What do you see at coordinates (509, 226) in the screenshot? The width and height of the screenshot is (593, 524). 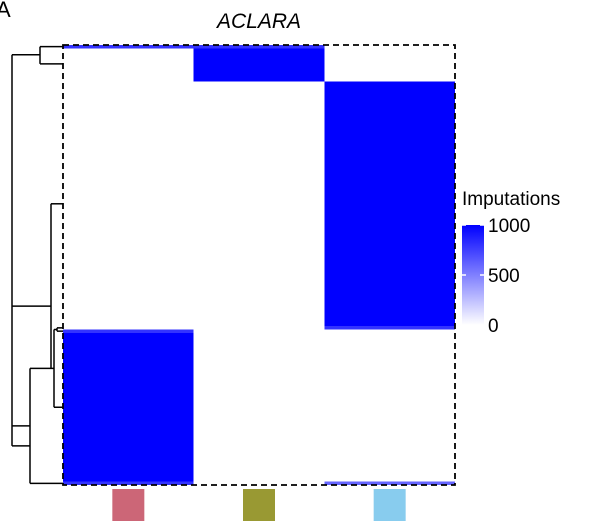 I see `legend-tick-label: 1000` at bounding box center [509, 226].